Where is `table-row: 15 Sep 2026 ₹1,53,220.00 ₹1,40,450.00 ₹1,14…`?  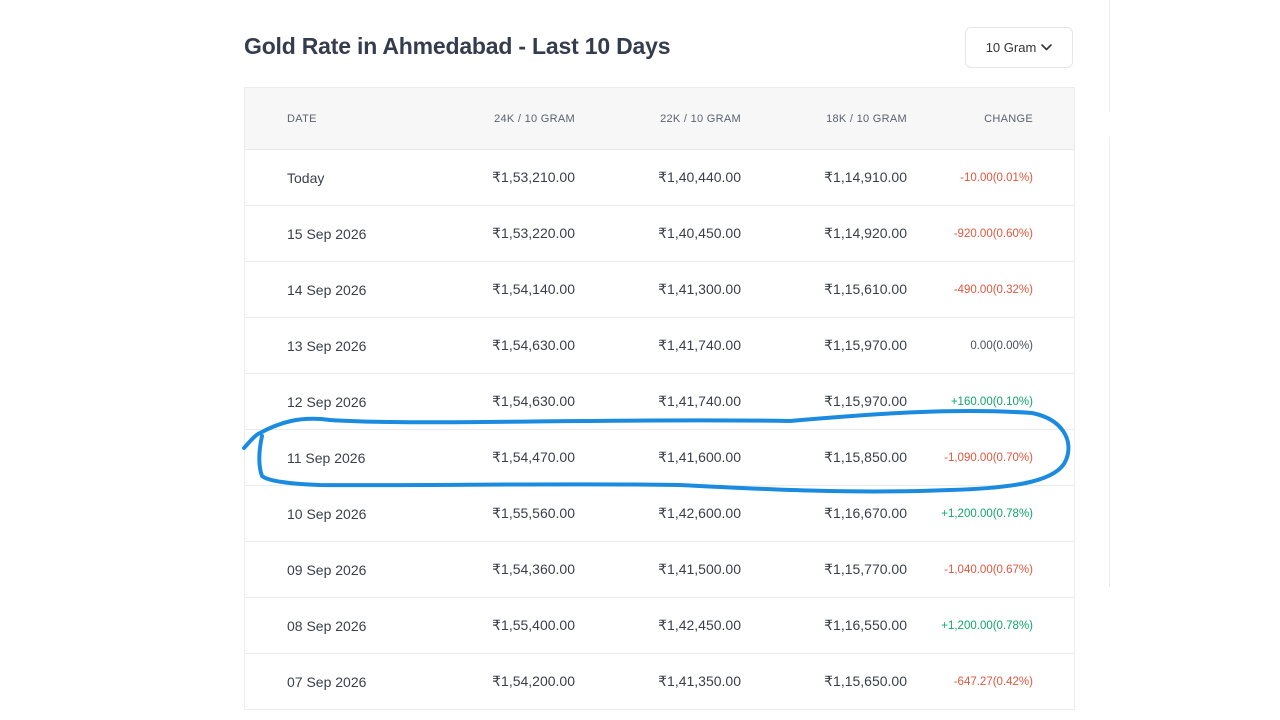 table-row: 15 Sep 2026 ₹1,53,220.00 ₹1,40,450.00 ₹1,14… is located at coordinates (659, 234).